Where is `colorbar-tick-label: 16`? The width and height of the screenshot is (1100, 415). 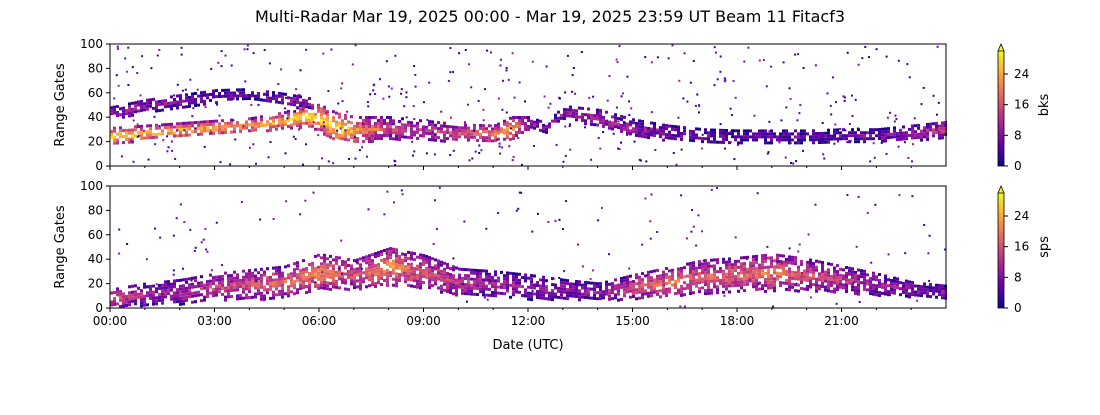
colorbar-tick-label: 16 is located at coordinates (1021, 105).